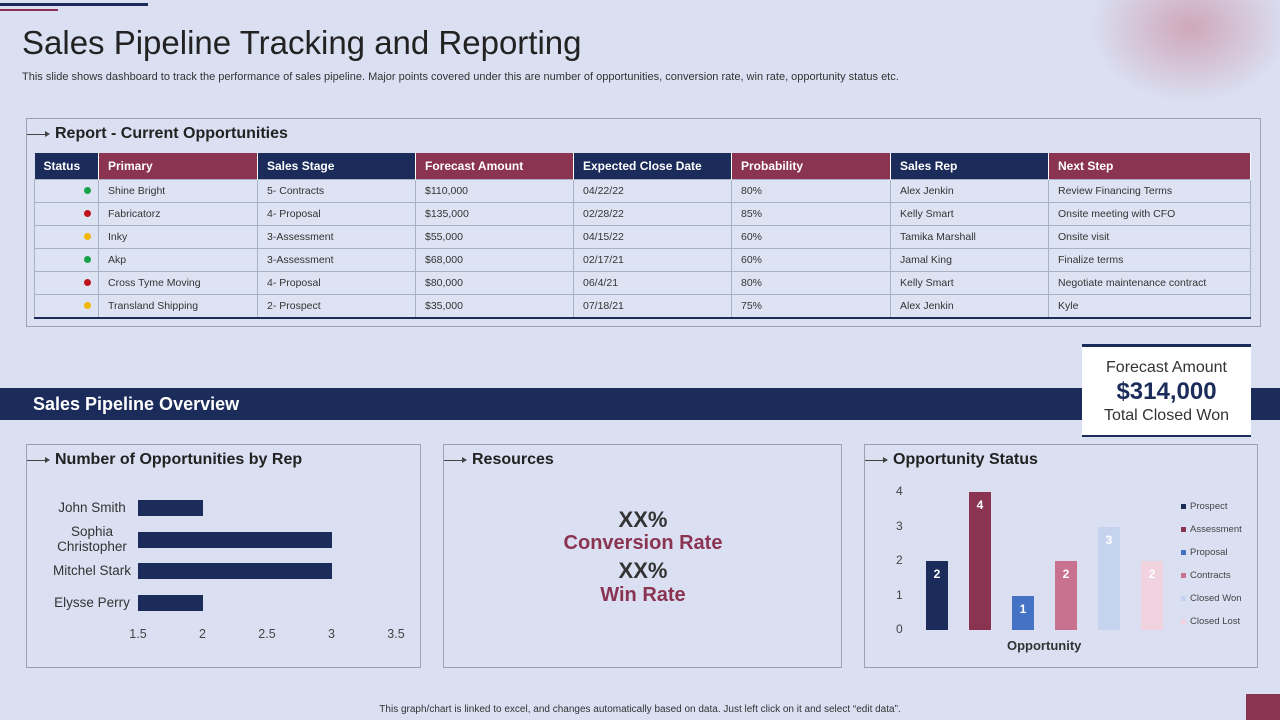  What do you see at coordinates (652, 166) in the screenshot?
I see `column-header: Expected Close Date` at bounding box center [652, 166].